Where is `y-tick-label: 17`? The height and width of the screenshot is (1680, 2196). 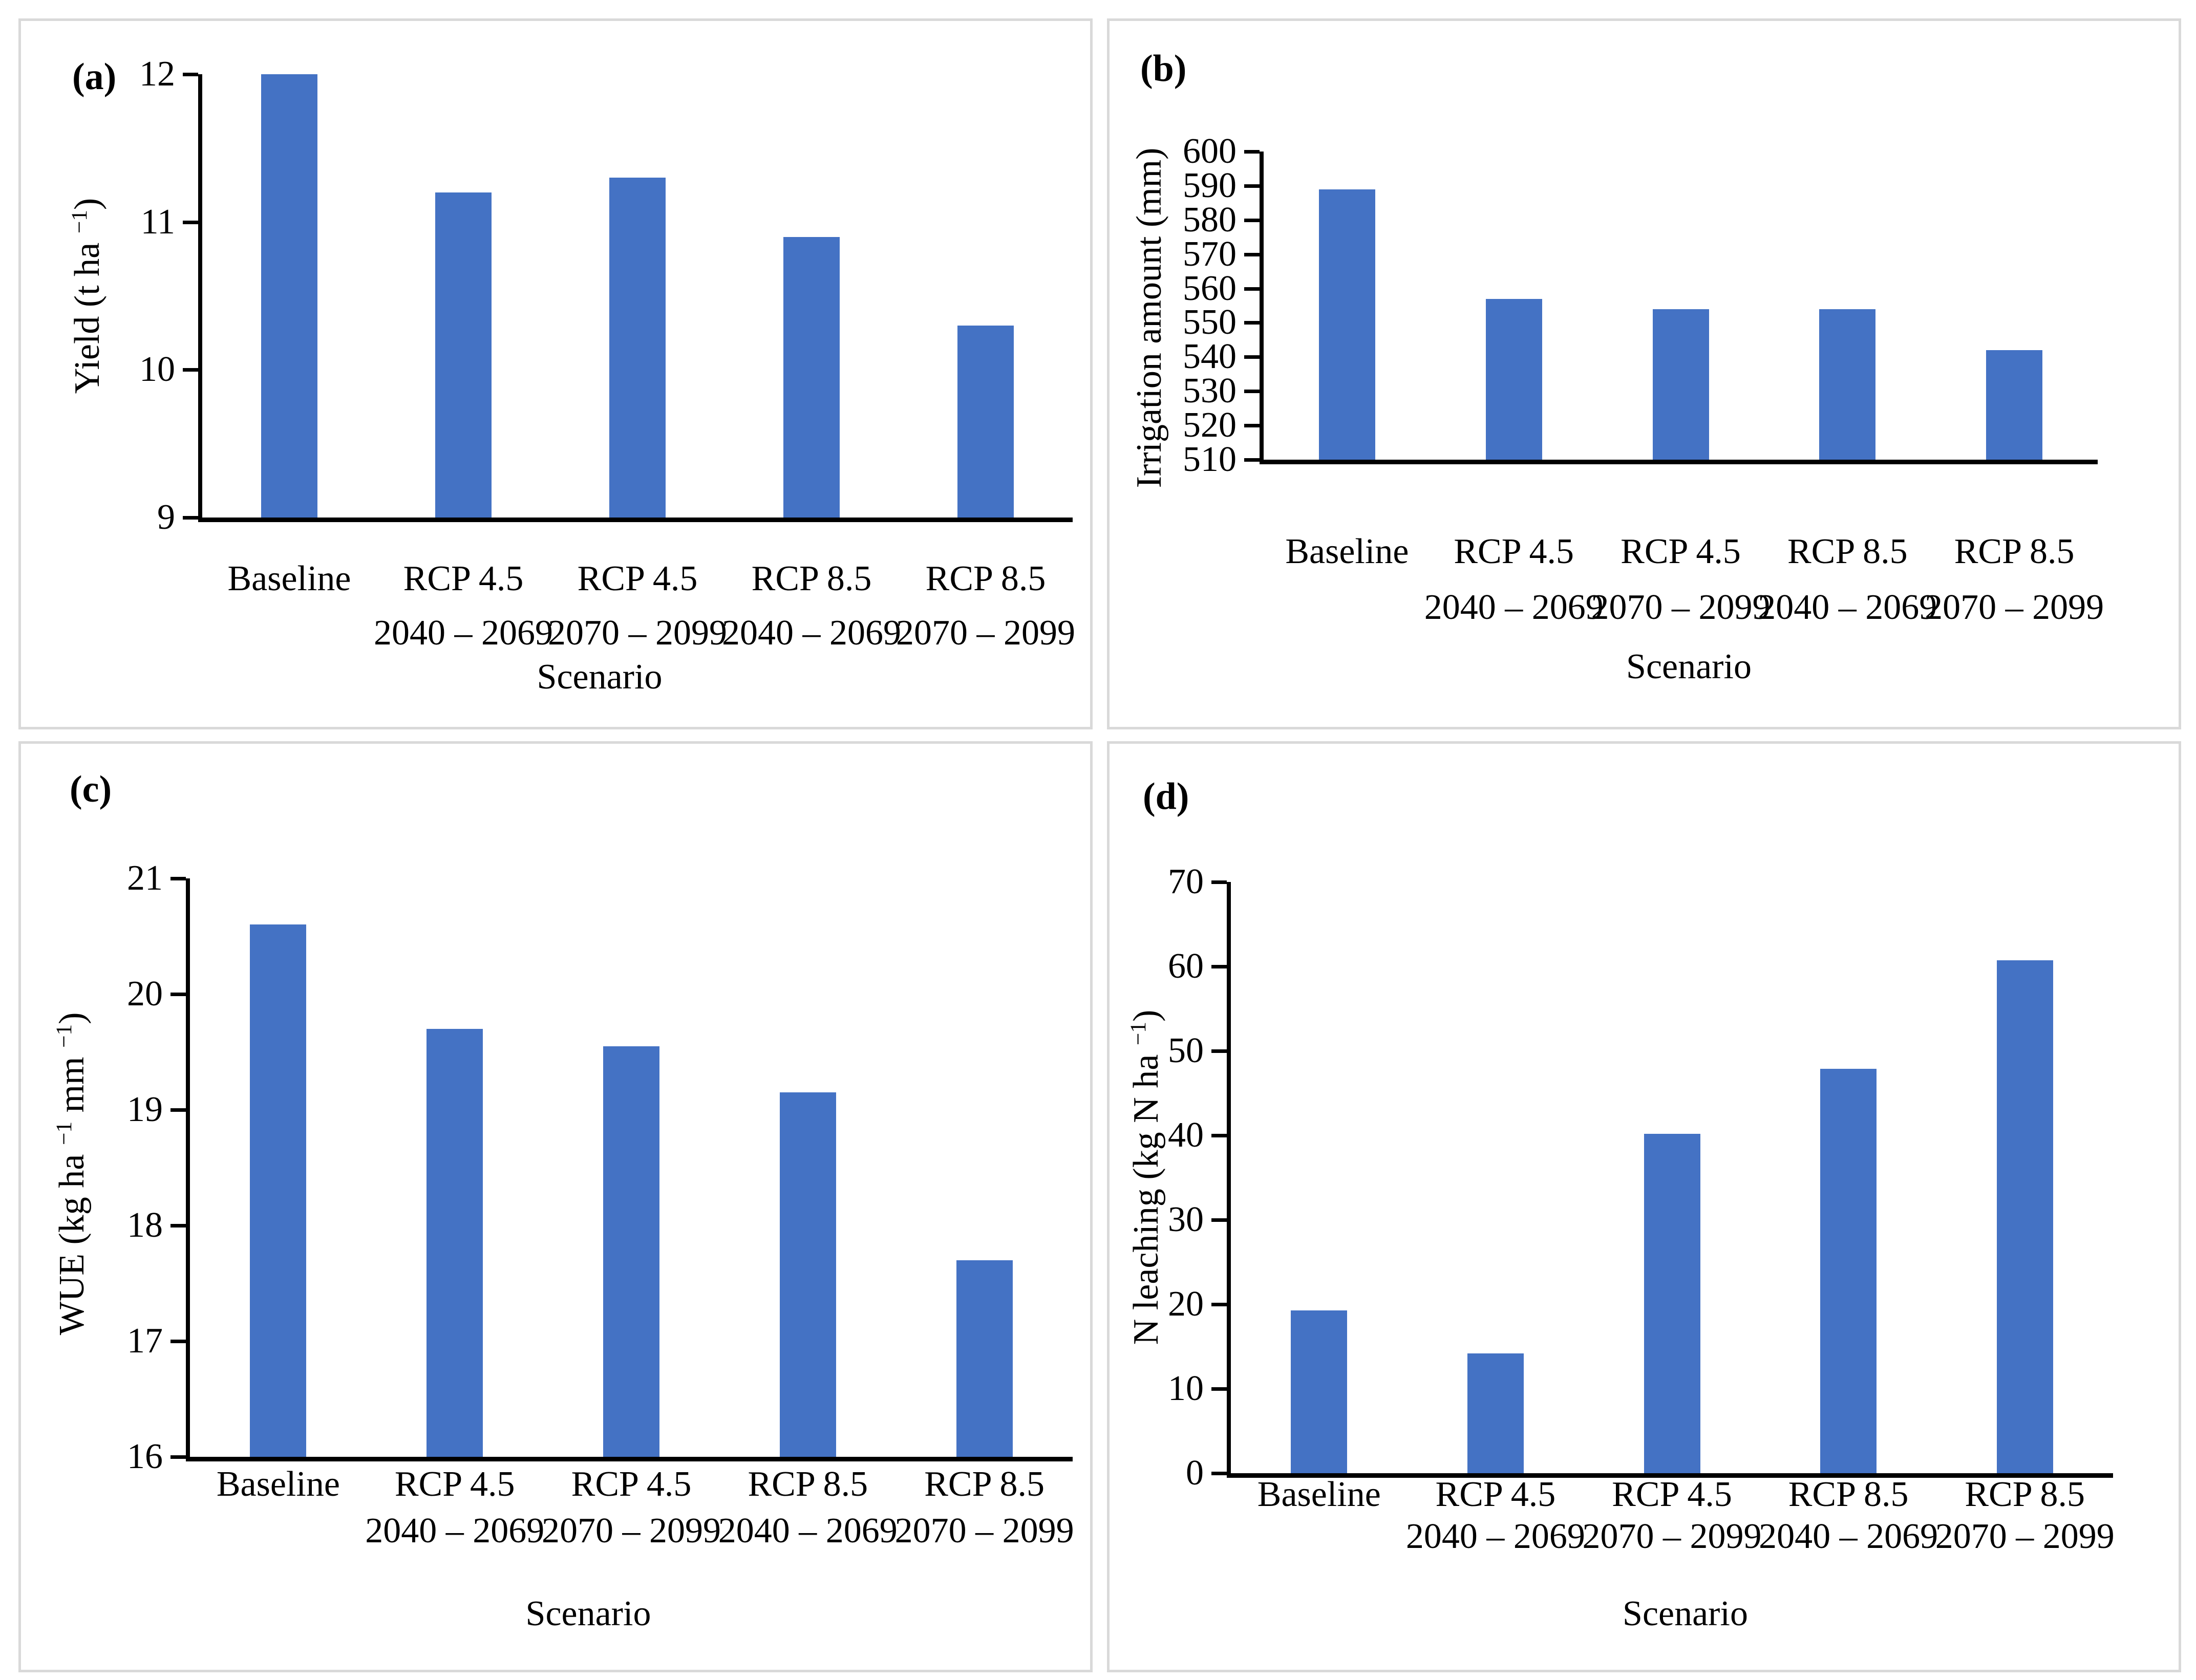 y-tick-label: 17 is located at coordinates (145, 1341).